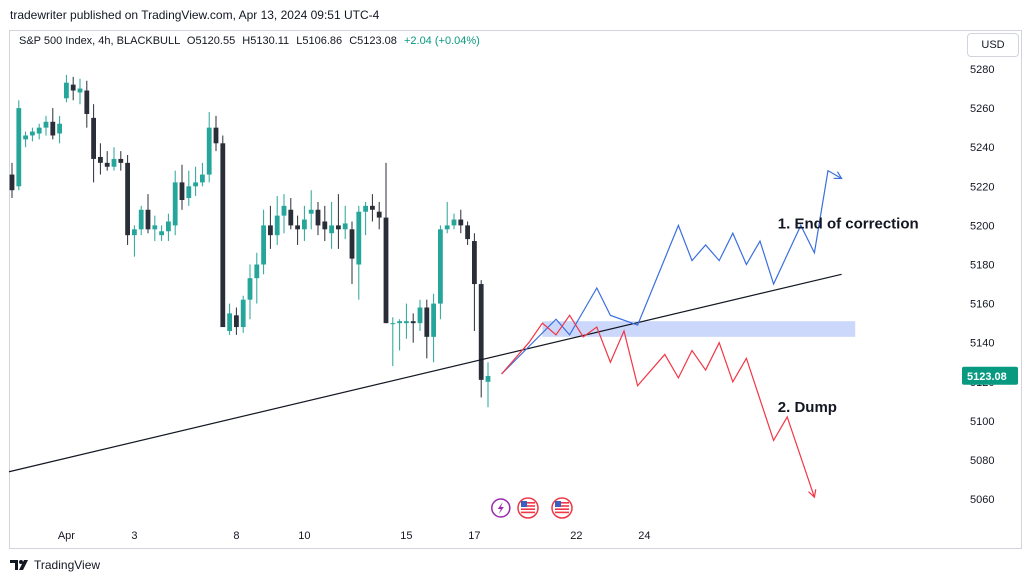 This screenshot has height=584, width=1032. I want to click on change-value: +2.04 (+0.04%), so click(441, 41).